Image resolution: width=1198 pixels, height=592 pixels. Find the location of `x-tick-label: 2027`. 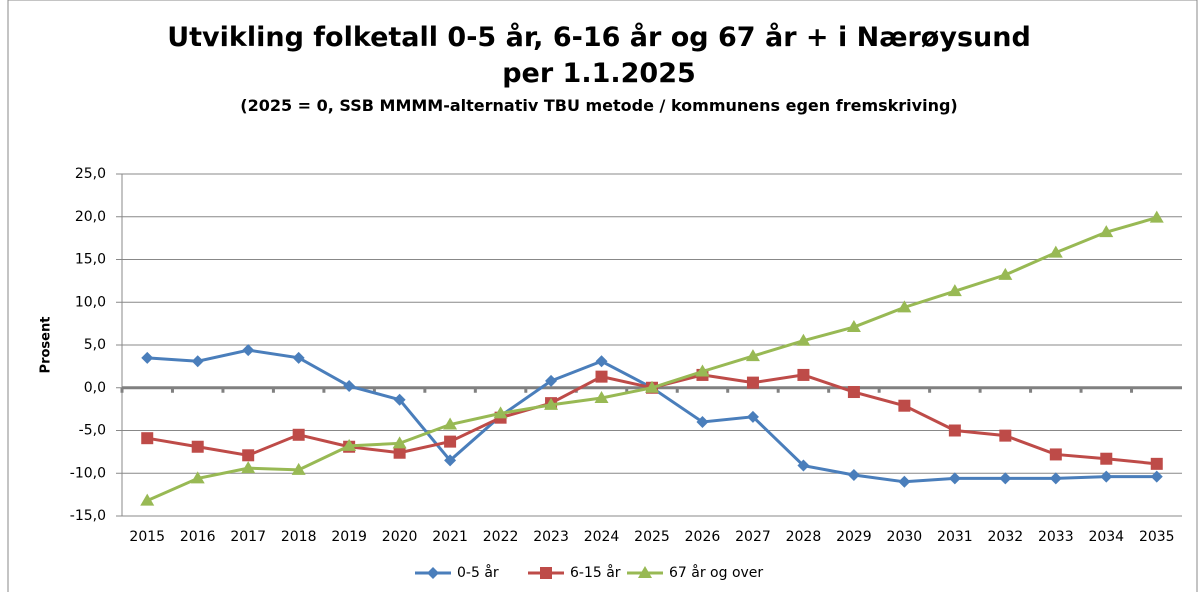

x-tick-label: 2027 is located at coordinates (753, 537).